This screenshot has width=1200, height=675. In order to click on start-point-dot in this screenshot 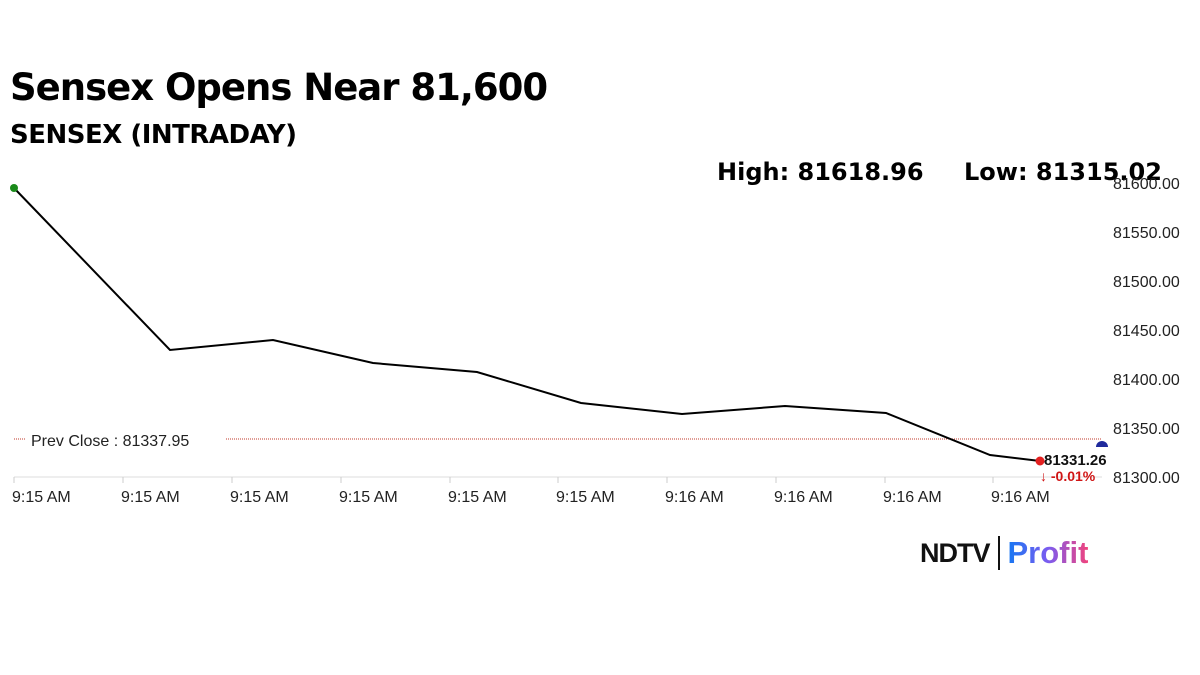, I will do `click(14, 188)`.